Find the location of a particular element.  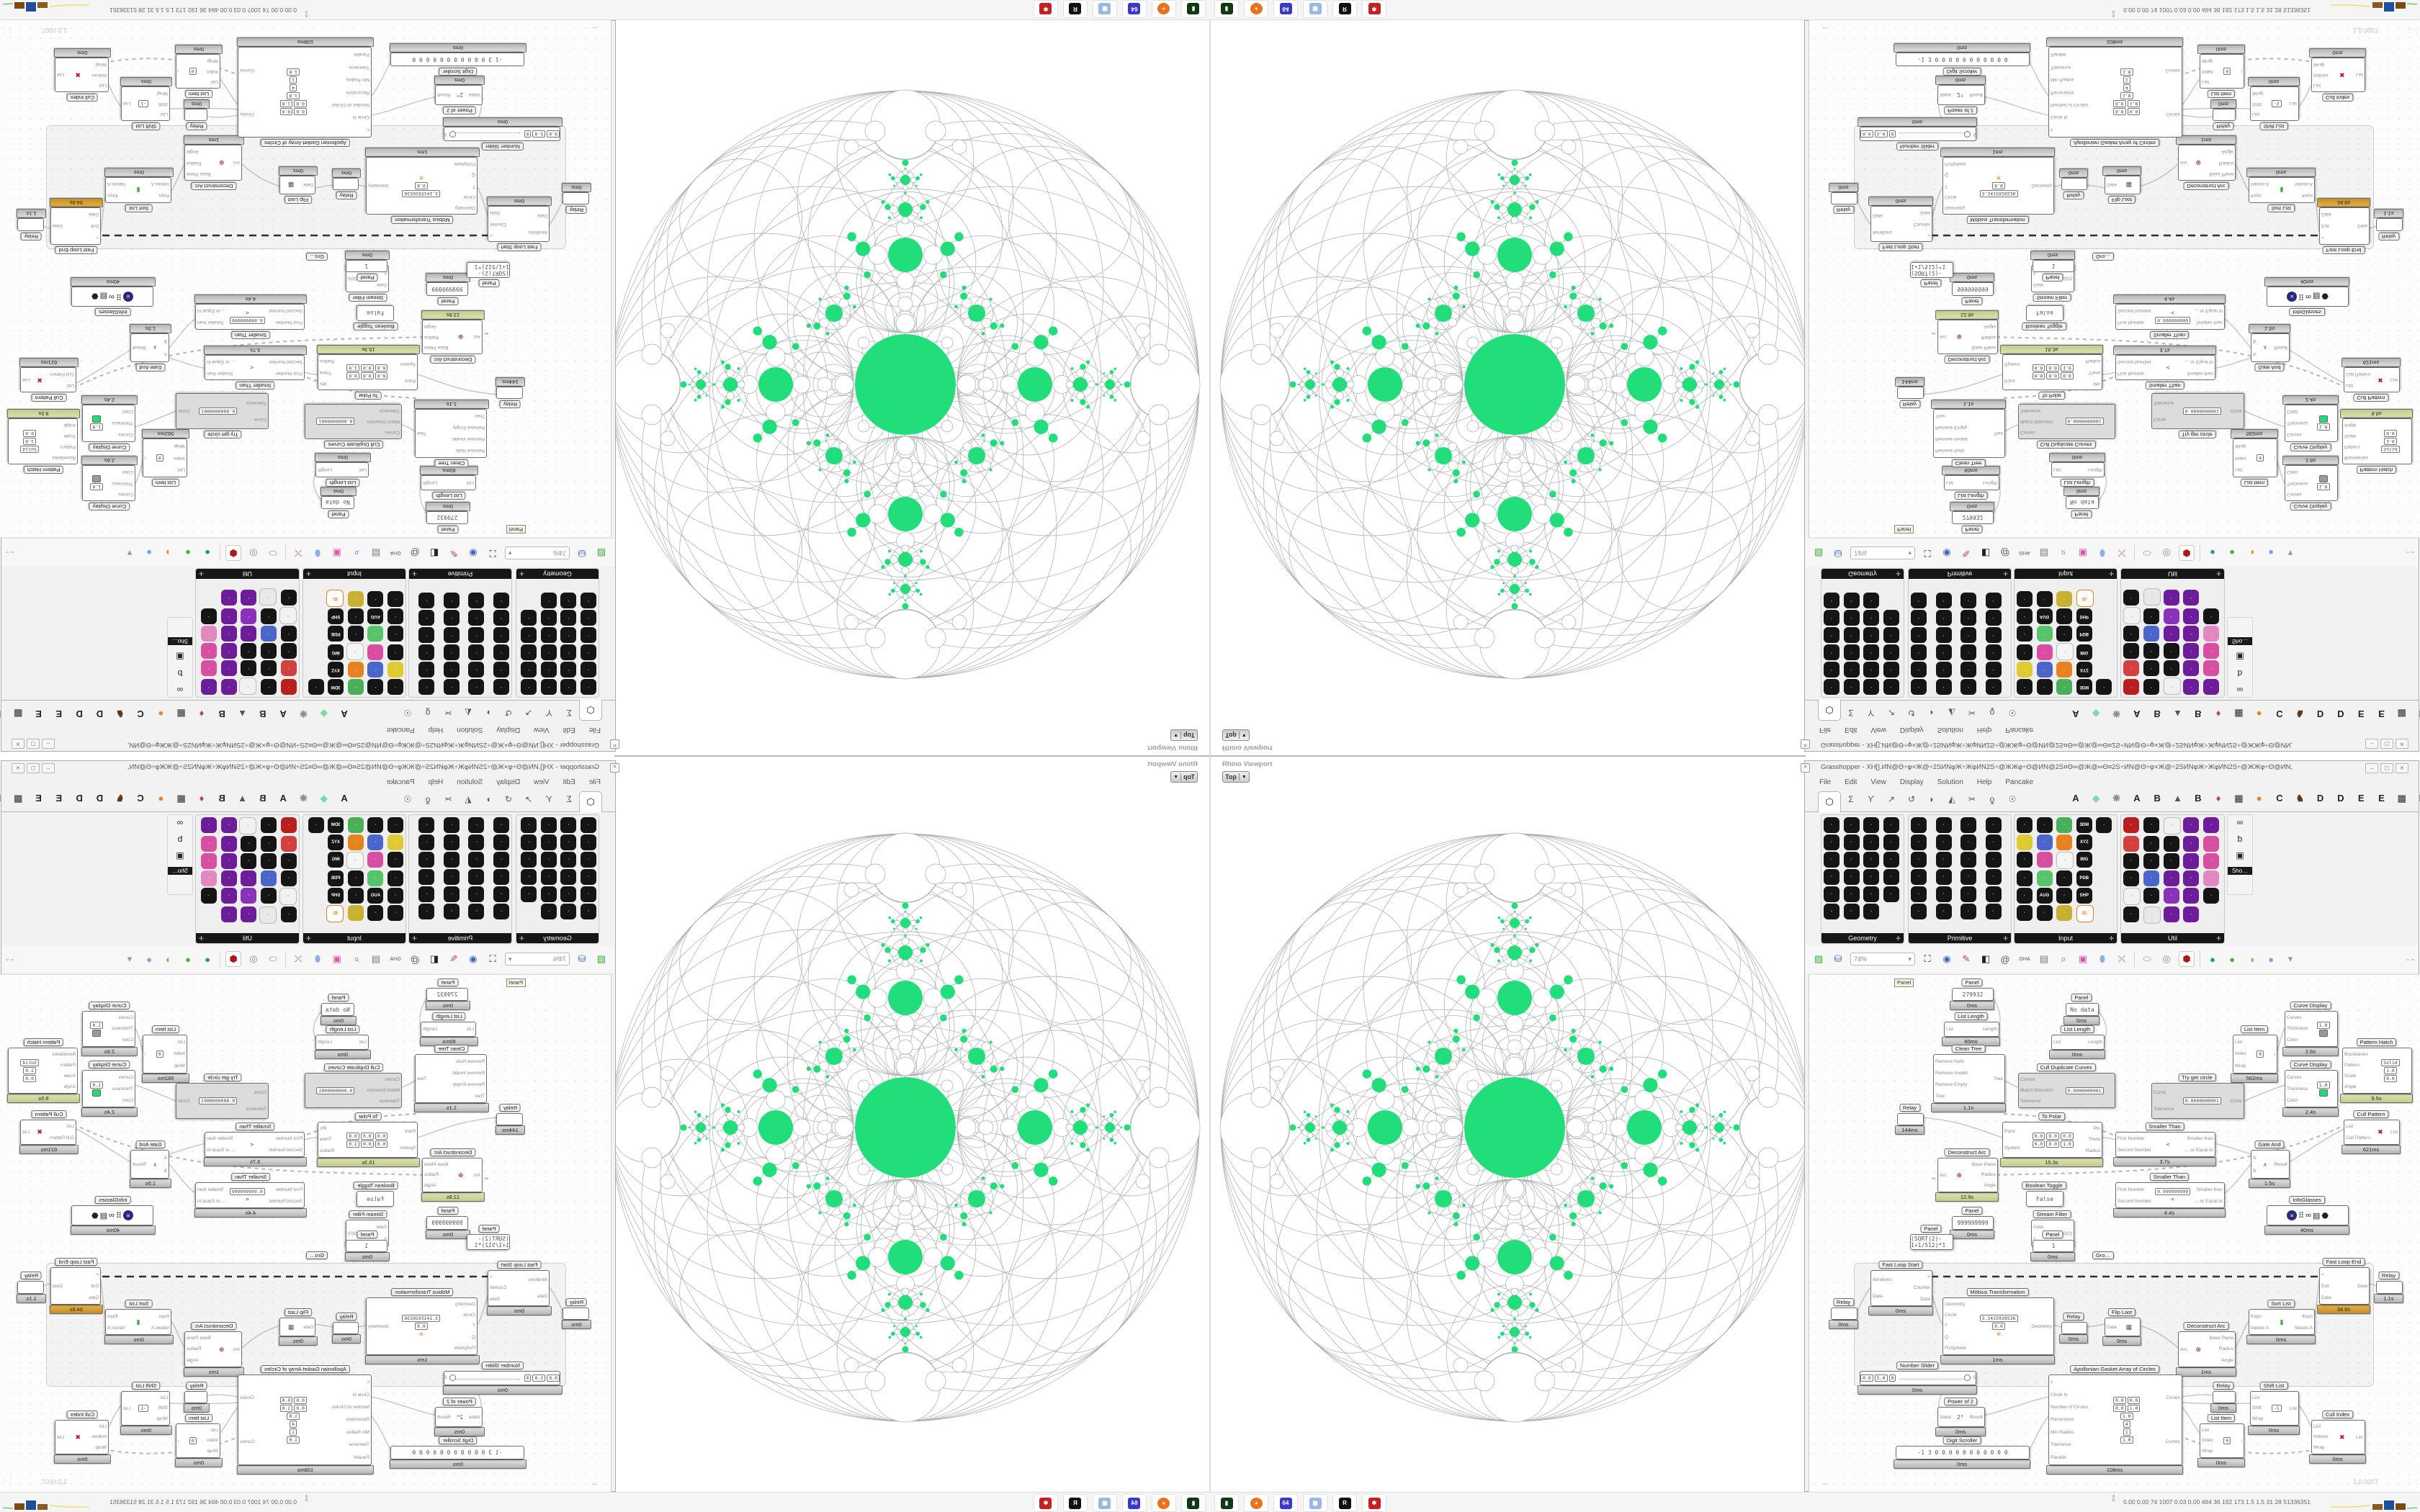

rhino-viewport: Rhino Viewport Top ▼ is located at coordinates (912, 387).